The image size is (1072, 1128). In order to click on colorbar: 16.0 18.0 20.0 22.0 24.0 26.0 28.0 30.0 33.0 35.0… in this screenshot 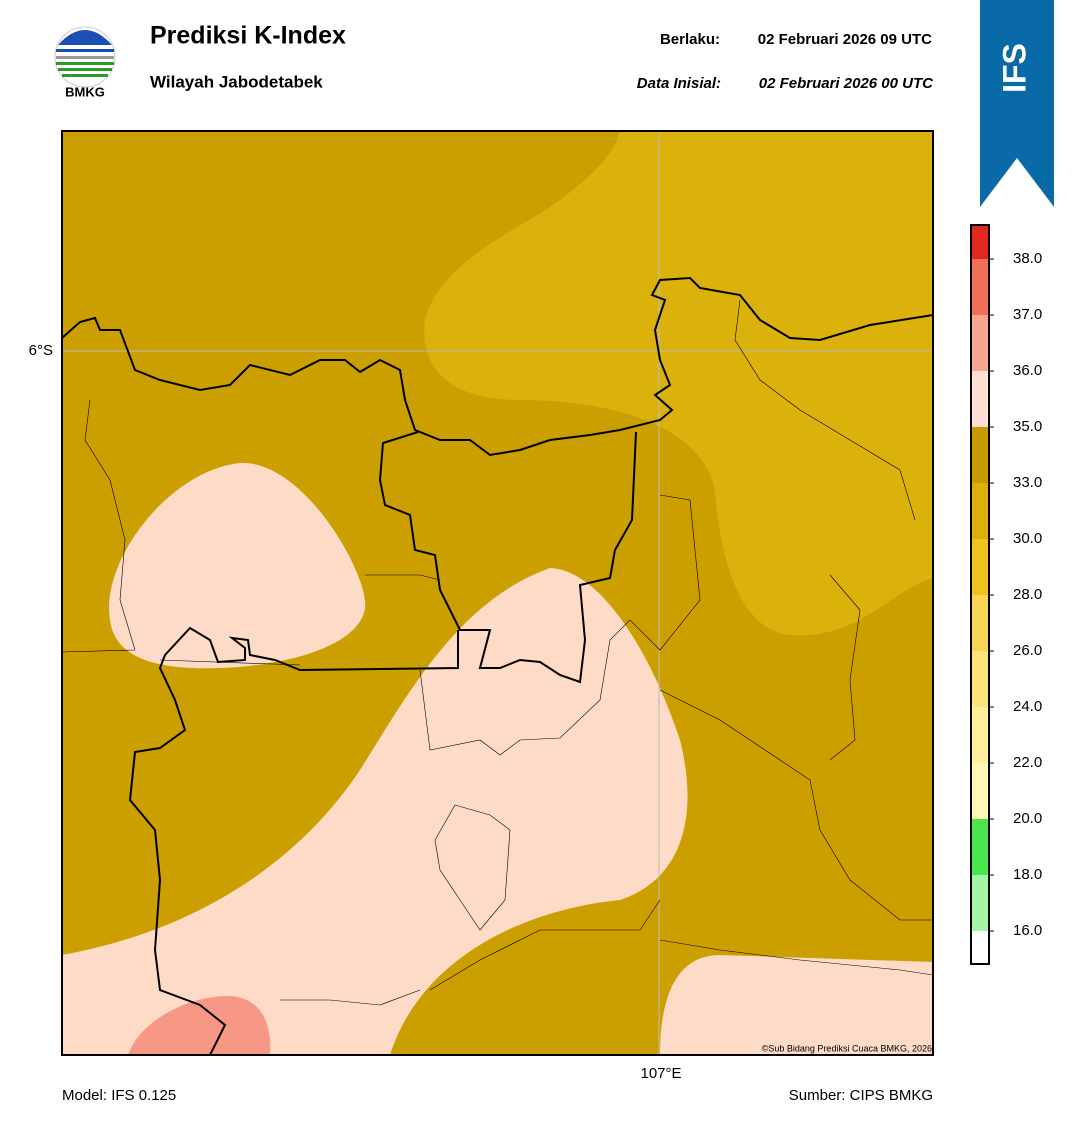, I will do `click(1006, 594)`.